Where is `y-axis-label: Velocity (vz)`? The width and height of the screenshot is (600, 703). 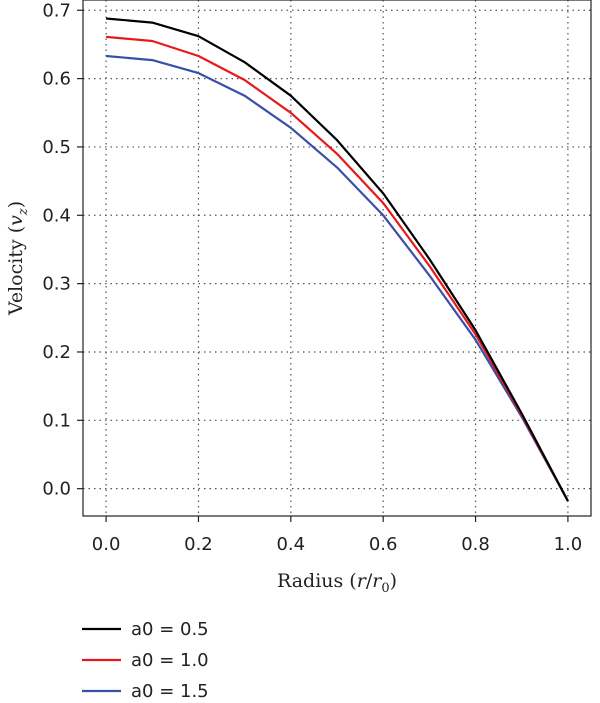
y-axis-label: Velocity (vz) is located at coordinates (18, 258).